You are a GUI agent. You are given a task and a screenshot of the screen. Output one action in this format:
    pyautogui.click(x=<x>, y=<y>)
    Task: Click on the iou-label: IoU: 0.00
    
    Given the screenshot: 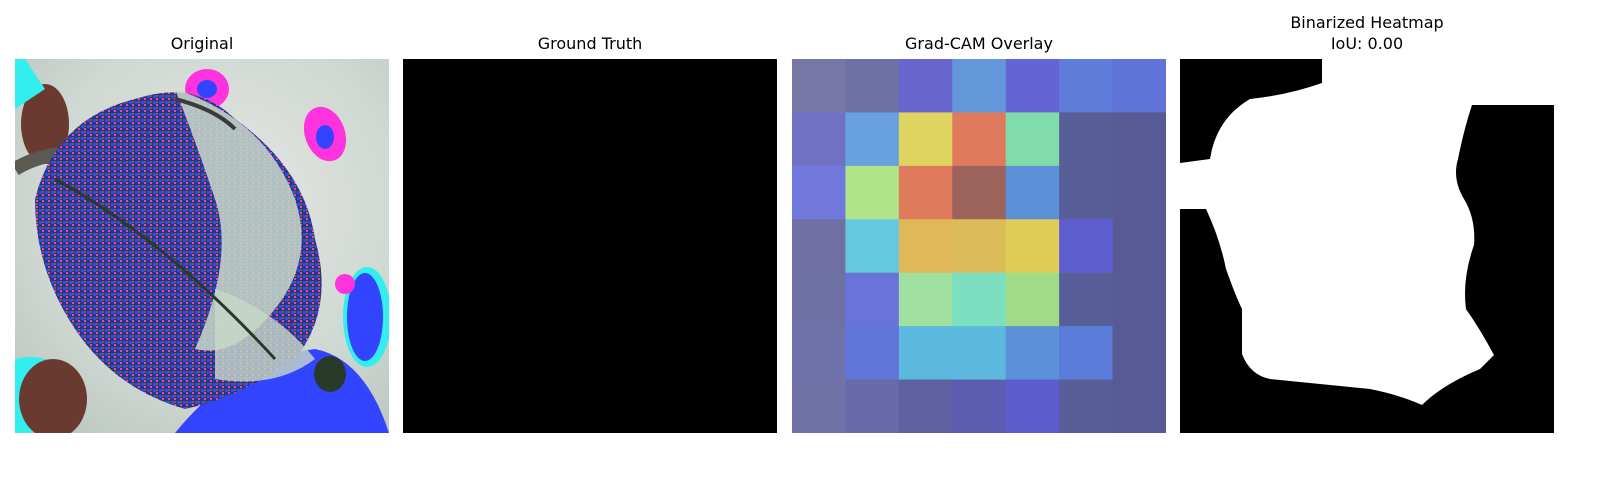 What is the action you would take?
    pyautogui.click(x=1367, y=43)
    